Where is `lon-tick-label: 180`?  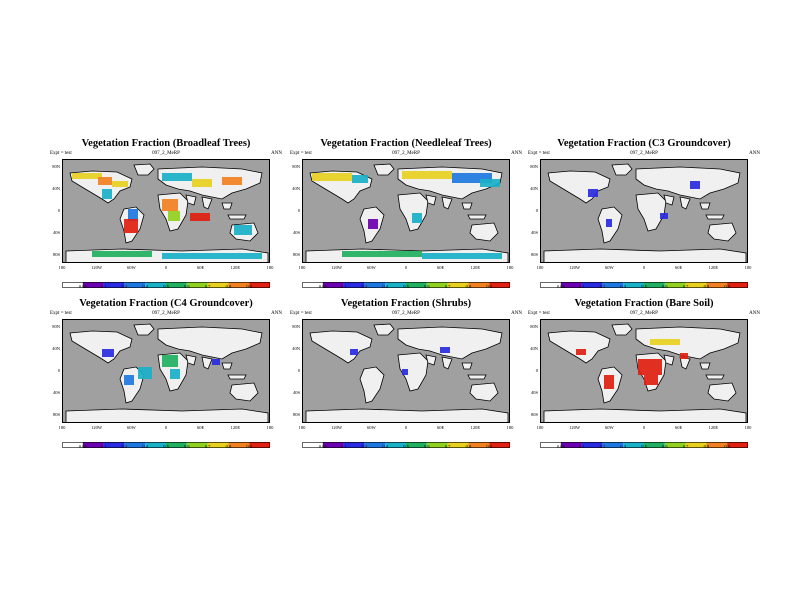 lon-tick-label: 180 is located at coordinates (748, 427).